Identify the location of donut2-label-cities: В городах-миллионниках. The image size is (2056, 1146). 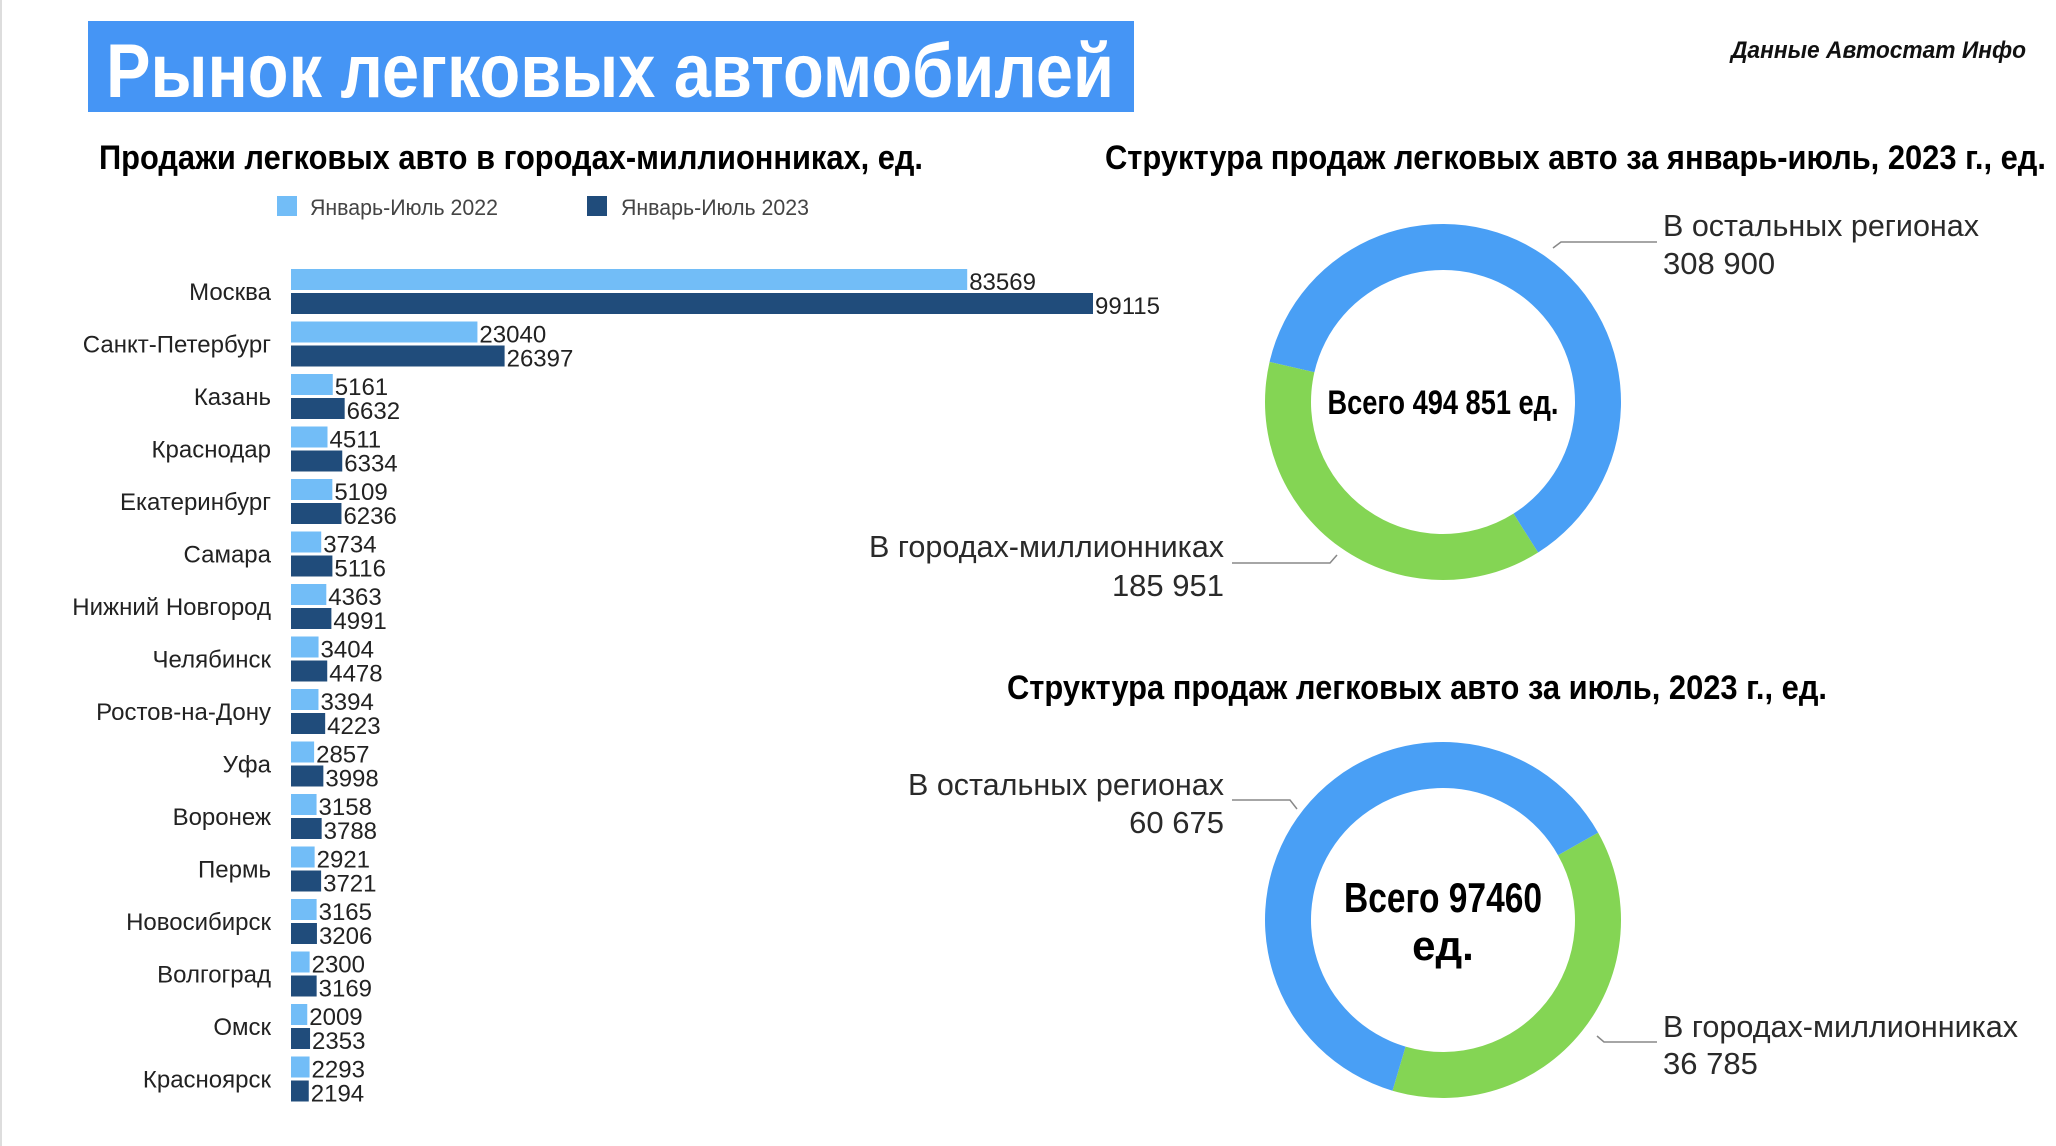
(1840, 1026).